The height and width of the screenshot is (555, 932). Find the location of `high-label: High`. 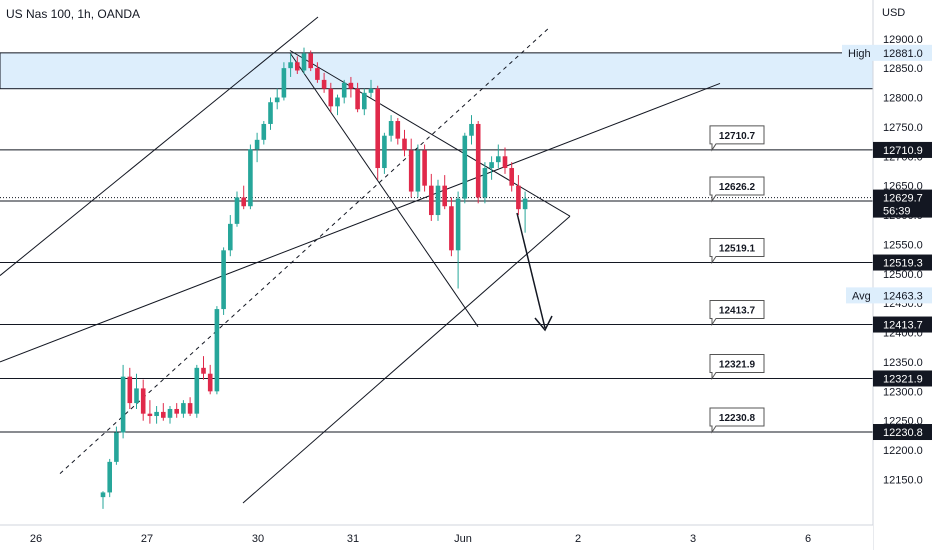

high-label: High is located at coordinates (859, 54).